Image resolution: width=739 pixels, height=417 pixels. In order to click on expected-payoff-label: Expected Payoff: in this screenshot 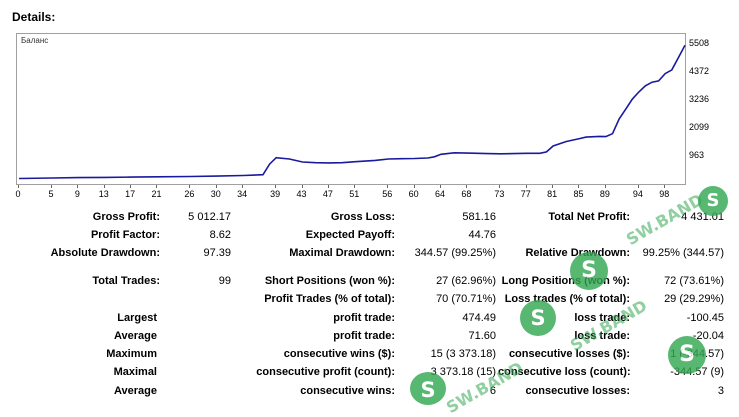, I will do `click(350, 235)`.